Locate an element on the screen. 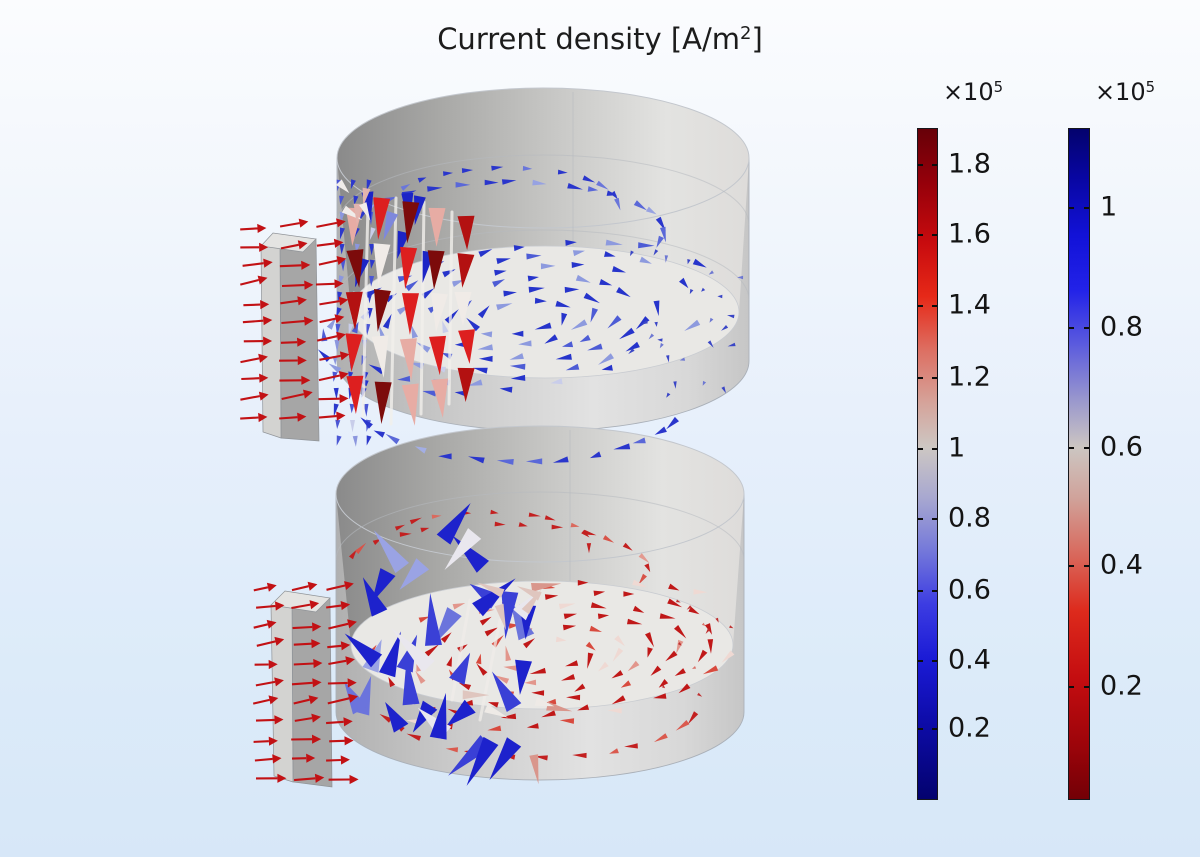  electrode-arrows-top is located at coordinates (295, 320).